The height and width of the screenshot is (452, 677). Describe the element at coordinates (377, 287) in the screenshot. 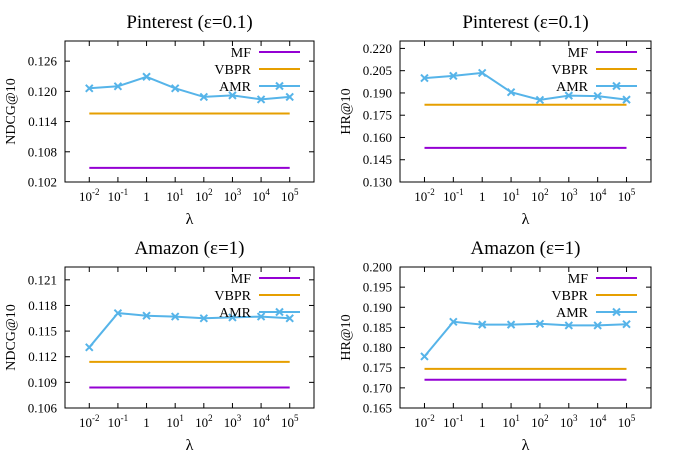

I see `y-tick-label: 0.195` at that location.